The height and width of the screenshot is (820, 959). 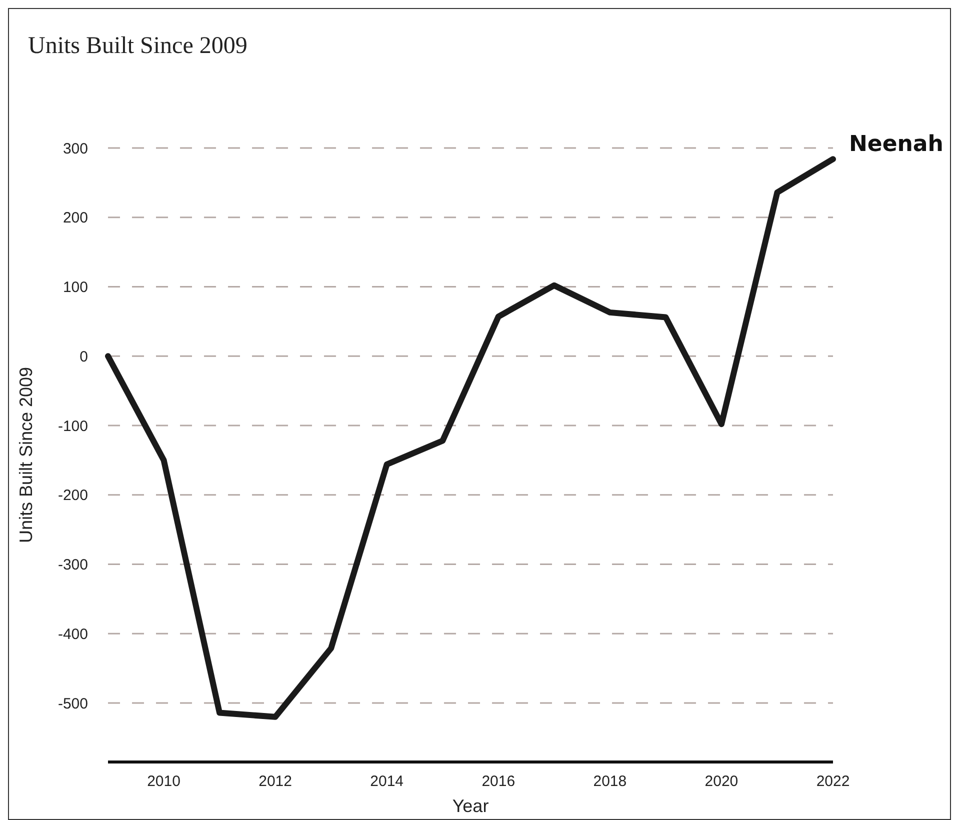 What do you see at coordinates (73, 426) in the screenshot?
I see `y-tick-label: -100` at bounding box center [73, 426].